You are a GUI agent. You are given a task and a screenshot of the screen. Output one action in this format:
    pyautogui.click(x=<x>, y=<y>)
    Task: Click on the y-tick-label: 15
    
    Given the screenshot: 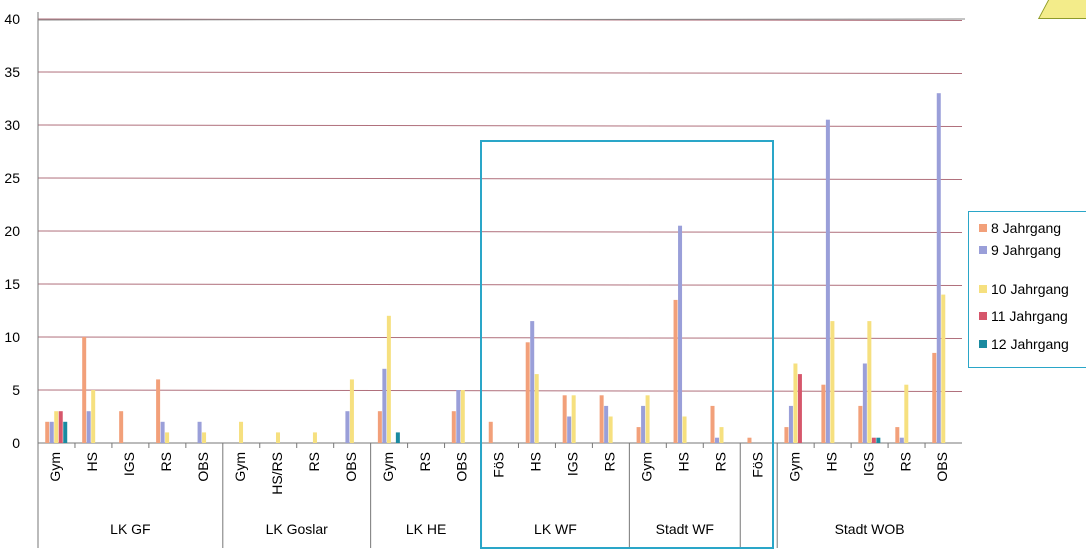 What is the action you would take?
    pyautogui.click(x=12, y=284)
    